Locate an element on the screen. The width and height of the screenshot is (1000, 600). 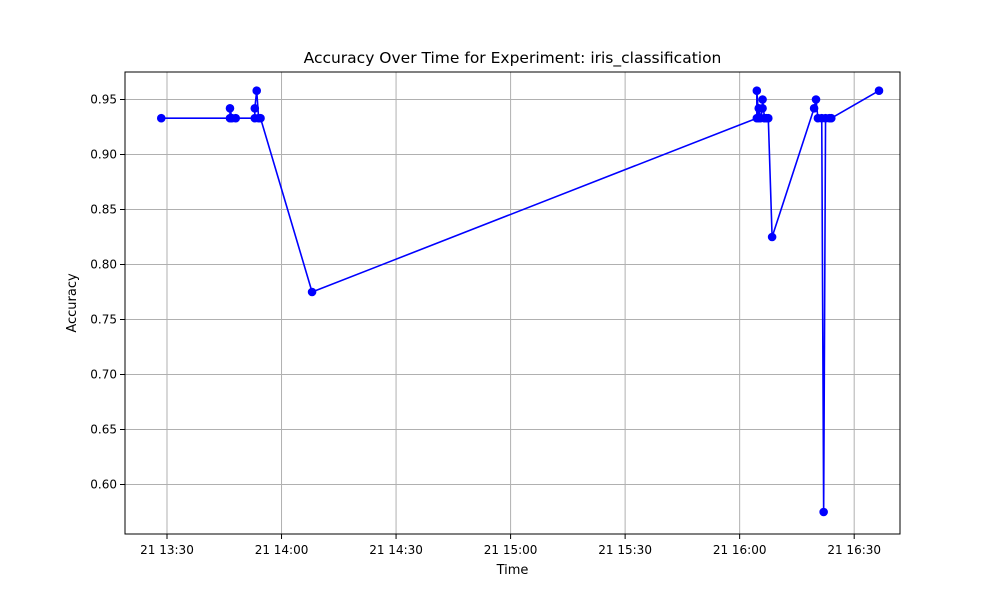
y-axis-label: Accuracy is located at coordinates (72, 303).